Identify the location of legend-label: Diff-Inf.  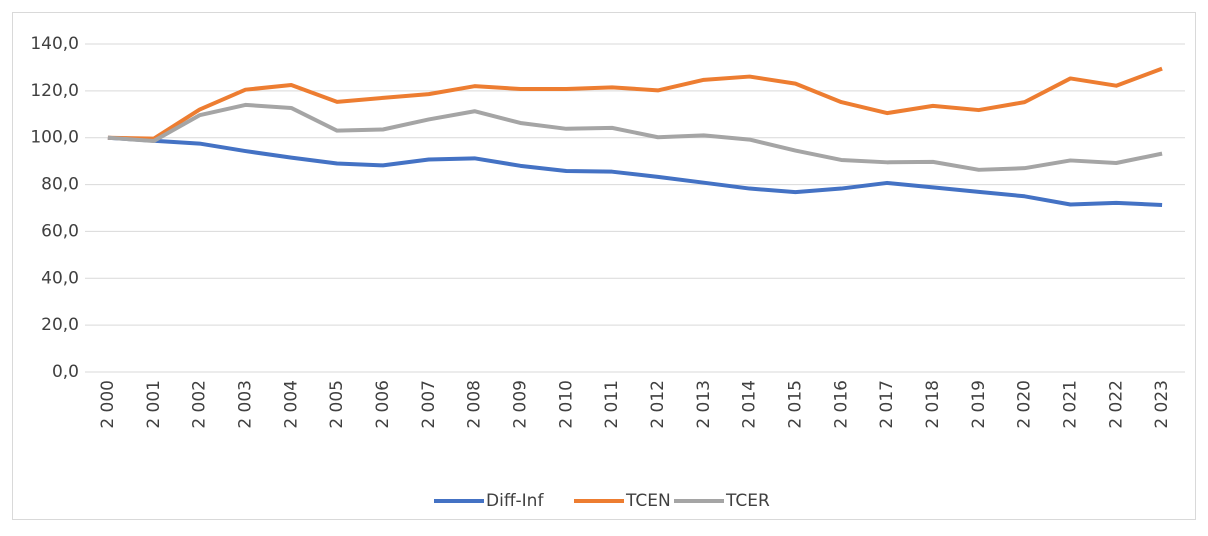
(515, 501).